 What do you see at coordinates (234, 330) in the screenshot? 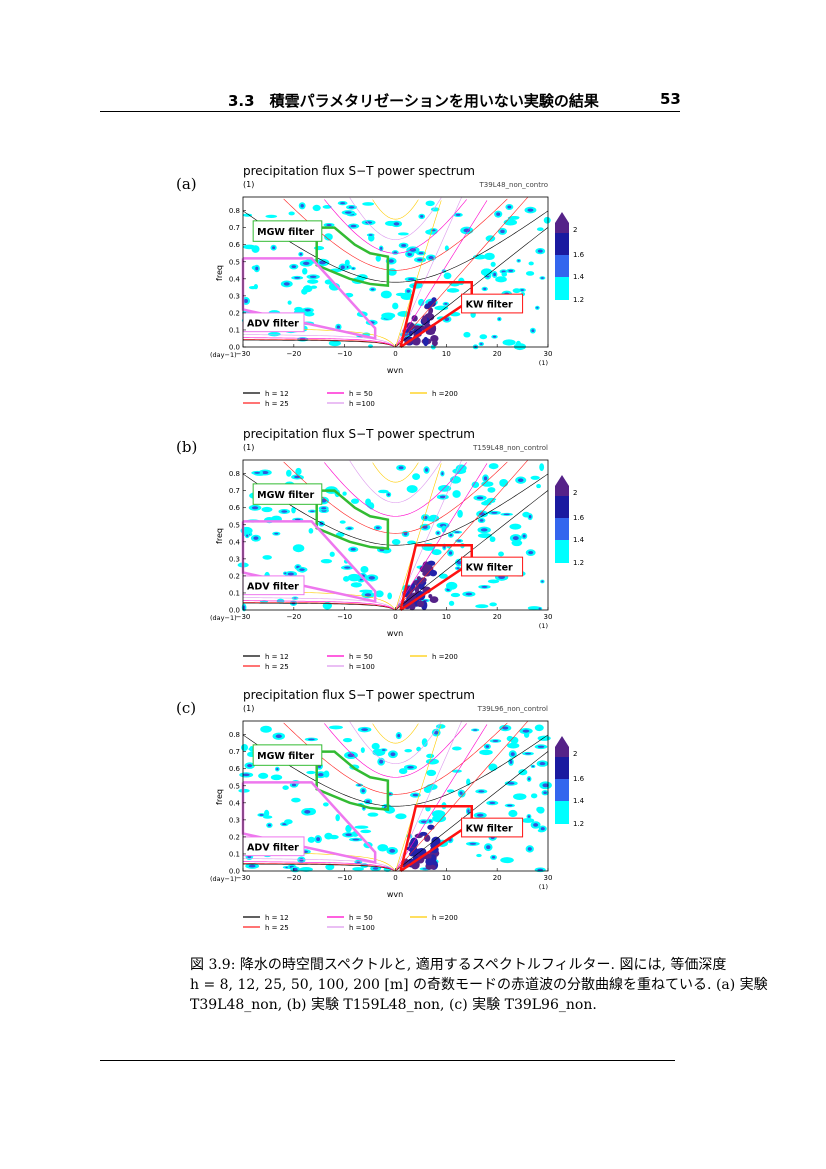
I see `y-tick-label: 0.1` at bounding box center [234, 330].